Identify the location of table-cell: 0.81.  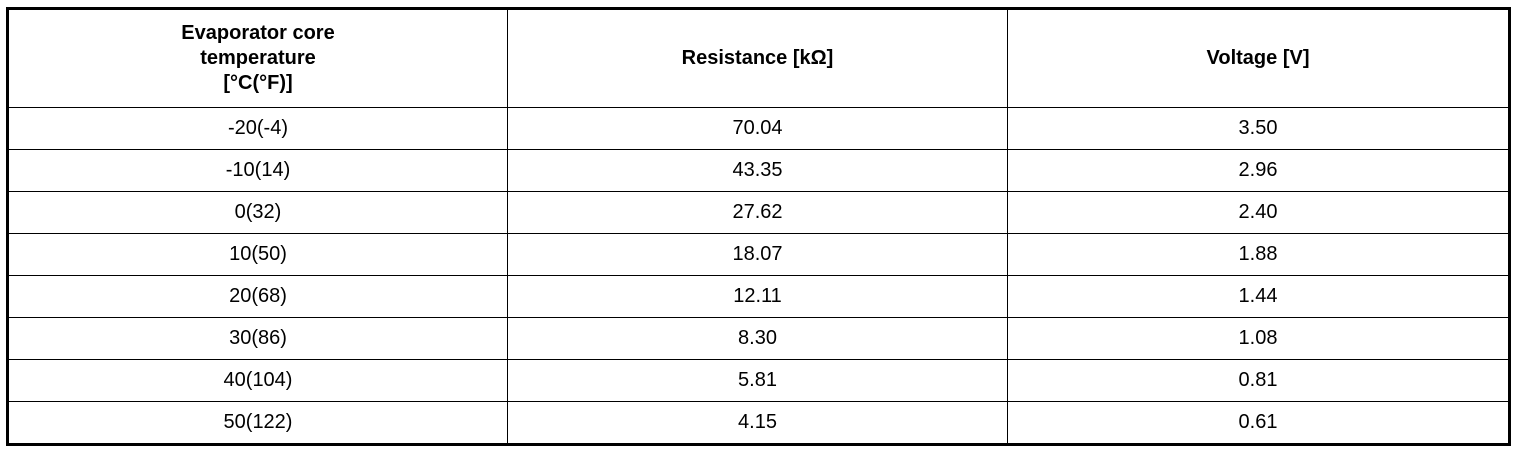
(1258, 380).